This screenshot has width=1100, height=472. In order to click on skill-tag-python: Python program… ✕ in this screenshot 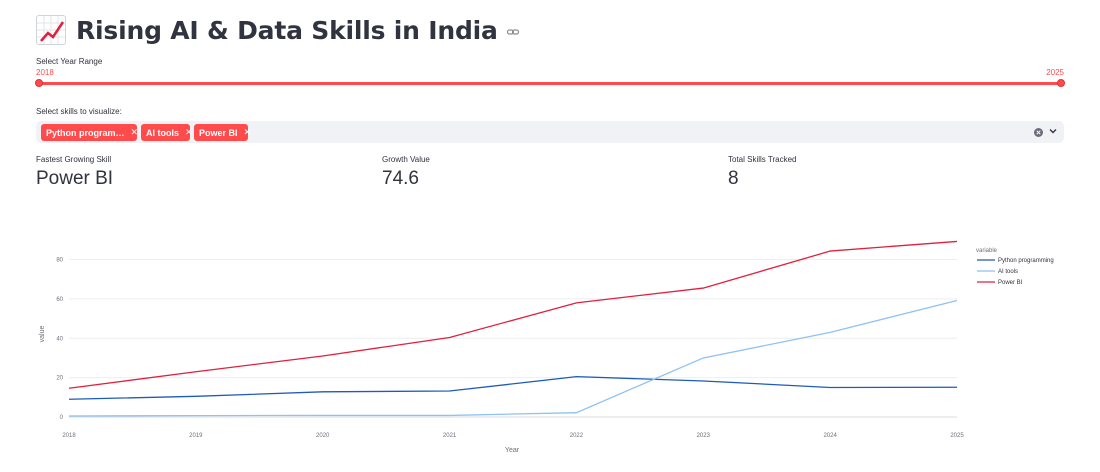, I will do `click(90, 132)`.